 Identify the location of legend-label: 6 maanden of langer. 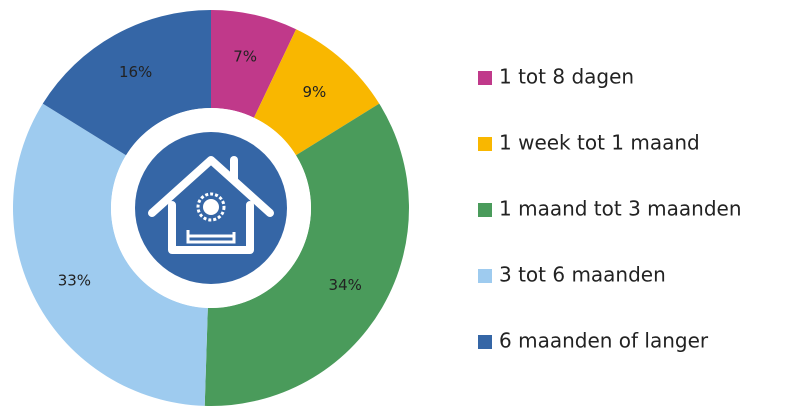
(604, 341).